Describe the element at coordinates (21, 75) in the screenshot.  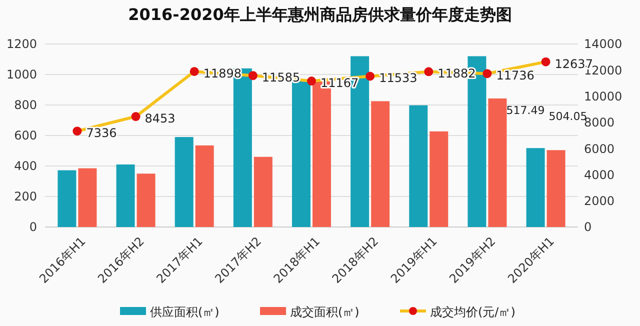
I see `y-tick-label: 1000` at that location.